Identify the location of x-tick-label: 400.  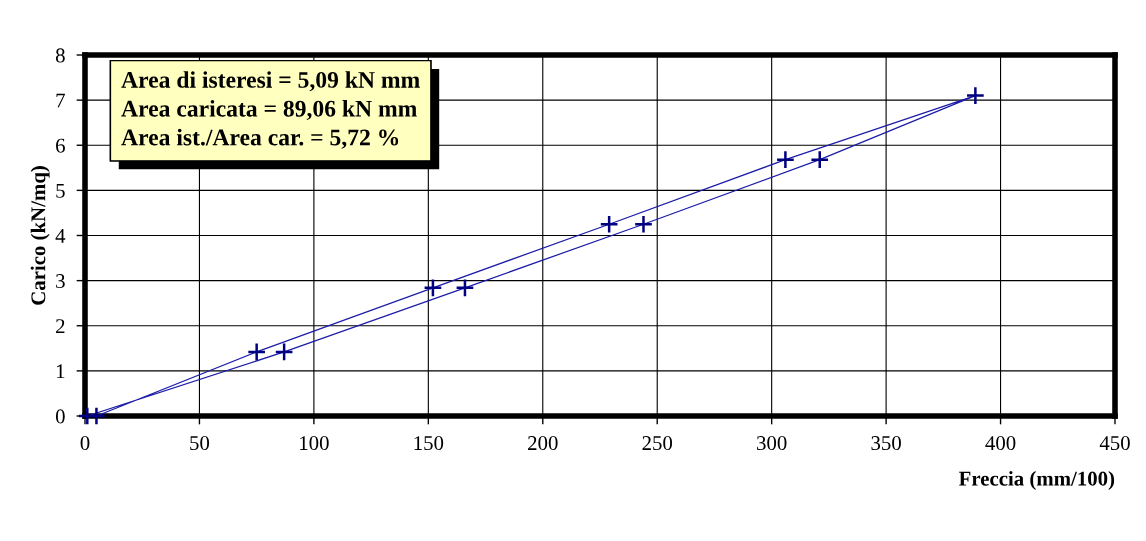
(1000, 443).